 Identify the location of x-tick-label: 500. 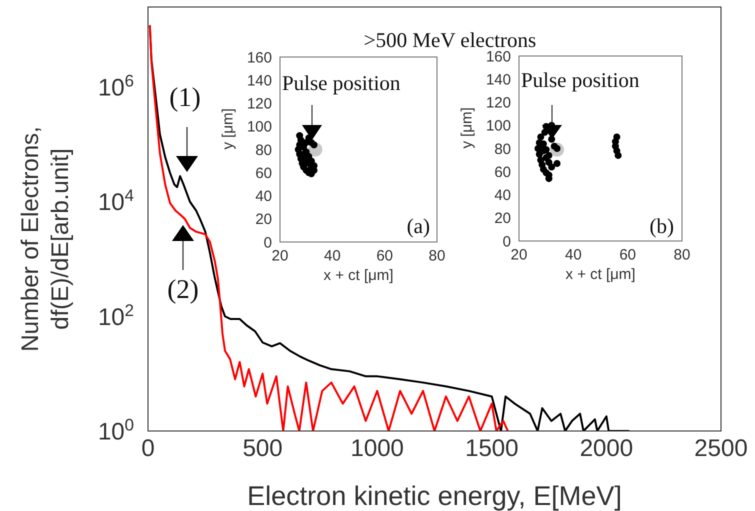
(262, 448).